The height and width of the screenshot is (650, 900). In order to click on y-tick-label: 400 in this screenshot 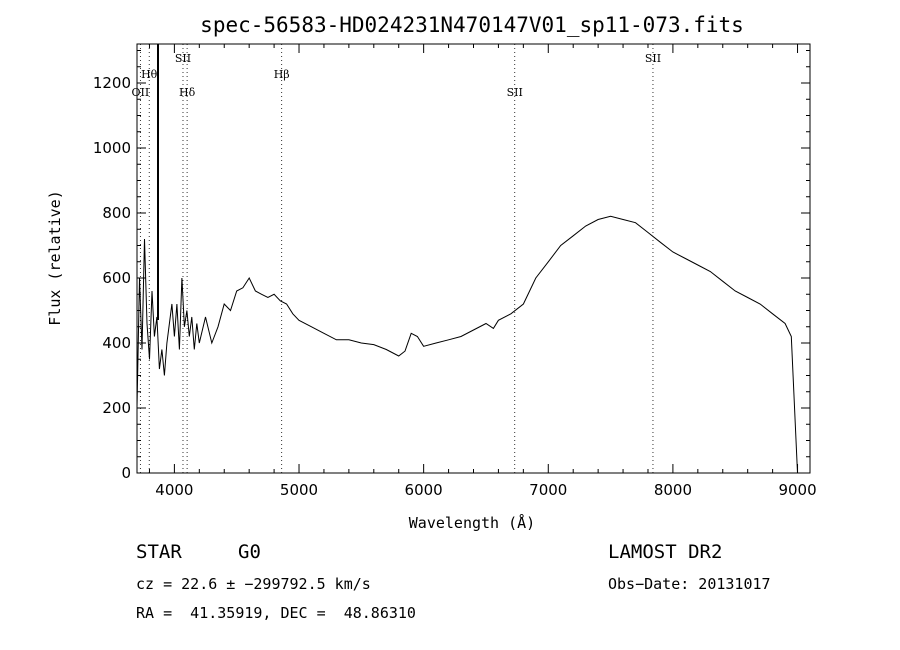, I will do `click(116, 343)`.